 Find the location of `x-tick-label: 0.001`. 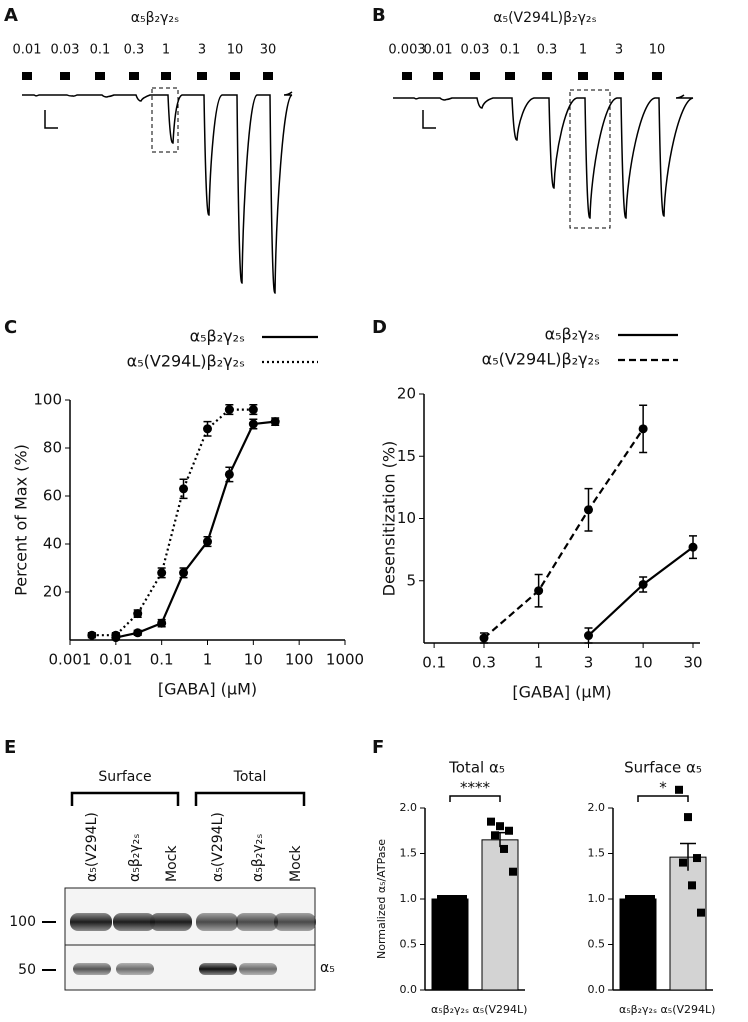

x-tick-label: 0.001 is located at coordinates (70, 660).